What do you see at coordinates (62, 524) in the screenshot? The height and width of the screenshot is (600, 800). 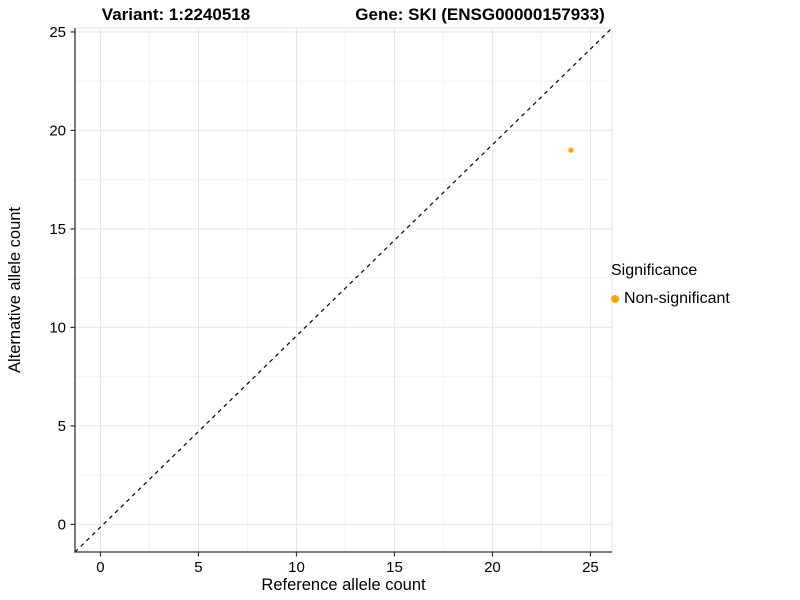 I see `y-tick-label: 0` at bounding box center [62, 524].